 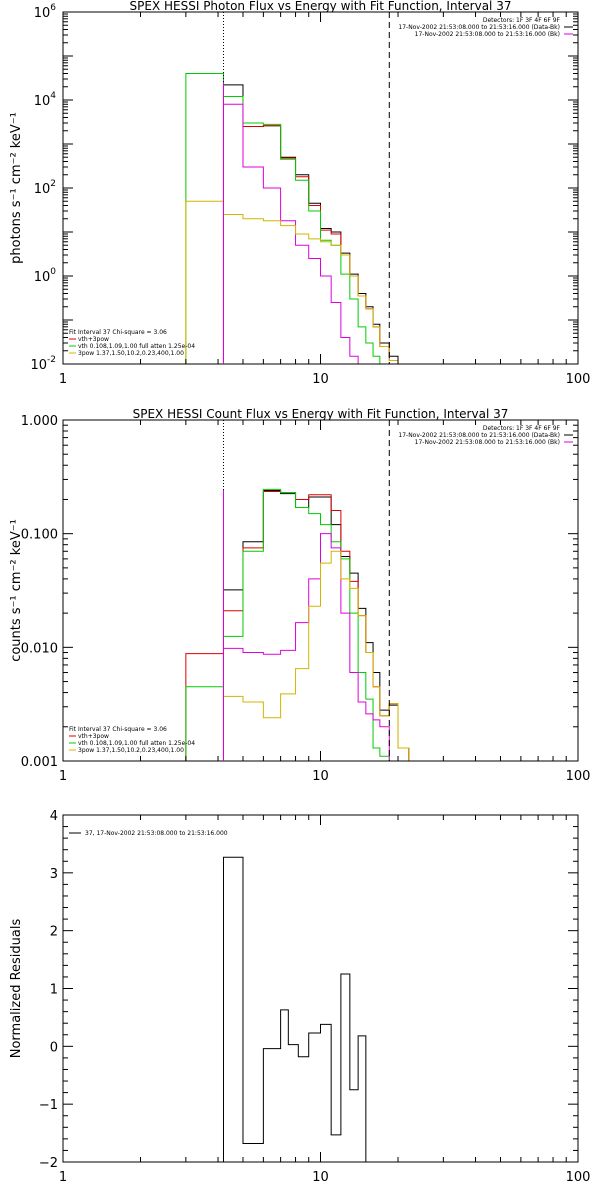 I want to click on y-tick-label: 2, so click(x=54, y=932).